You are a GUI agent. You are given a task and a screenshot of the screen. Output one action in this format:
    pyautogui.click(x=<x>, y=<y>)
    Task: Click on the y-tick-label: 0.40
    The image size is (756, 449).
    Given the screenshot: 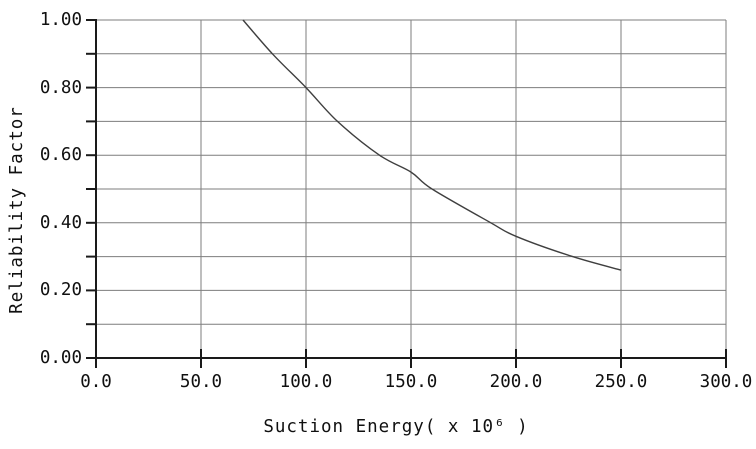 What is the action you would take?
    pyautogui.click(x=60, y=222)
    